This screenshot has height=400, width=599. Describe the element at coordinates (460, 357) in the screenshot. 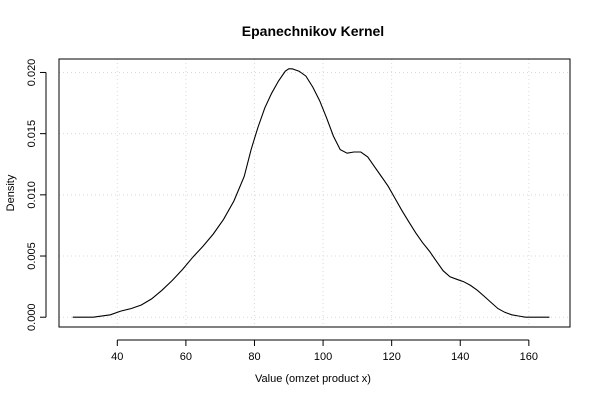

I see `x-tick-label: 140` at that location.